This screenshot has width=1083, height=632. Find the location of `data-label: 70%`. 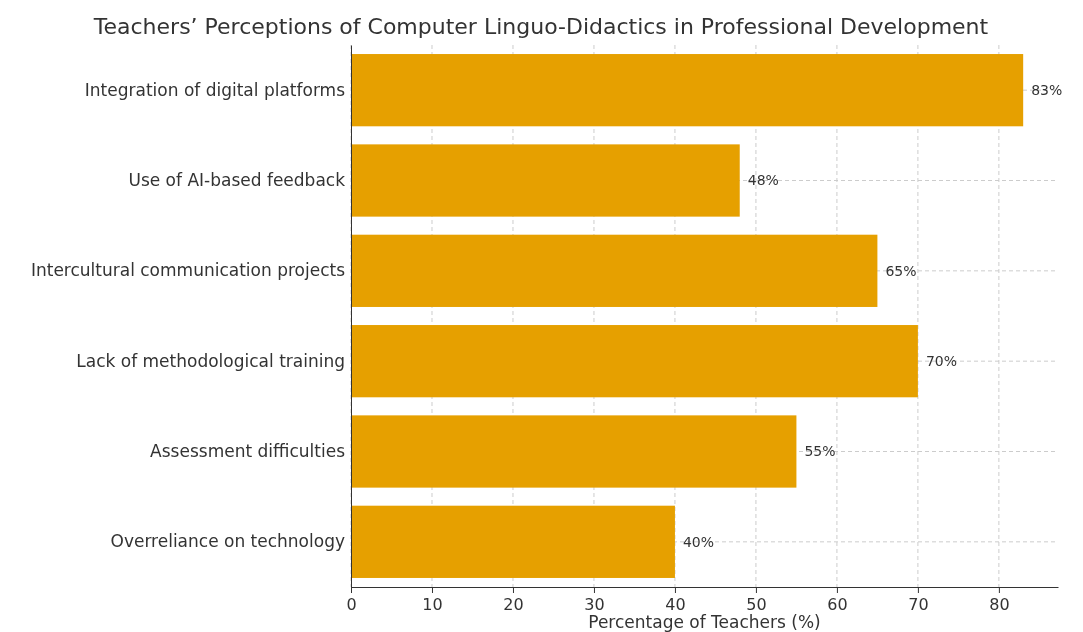

data-label: 70% is located at coordinates (941, 361).